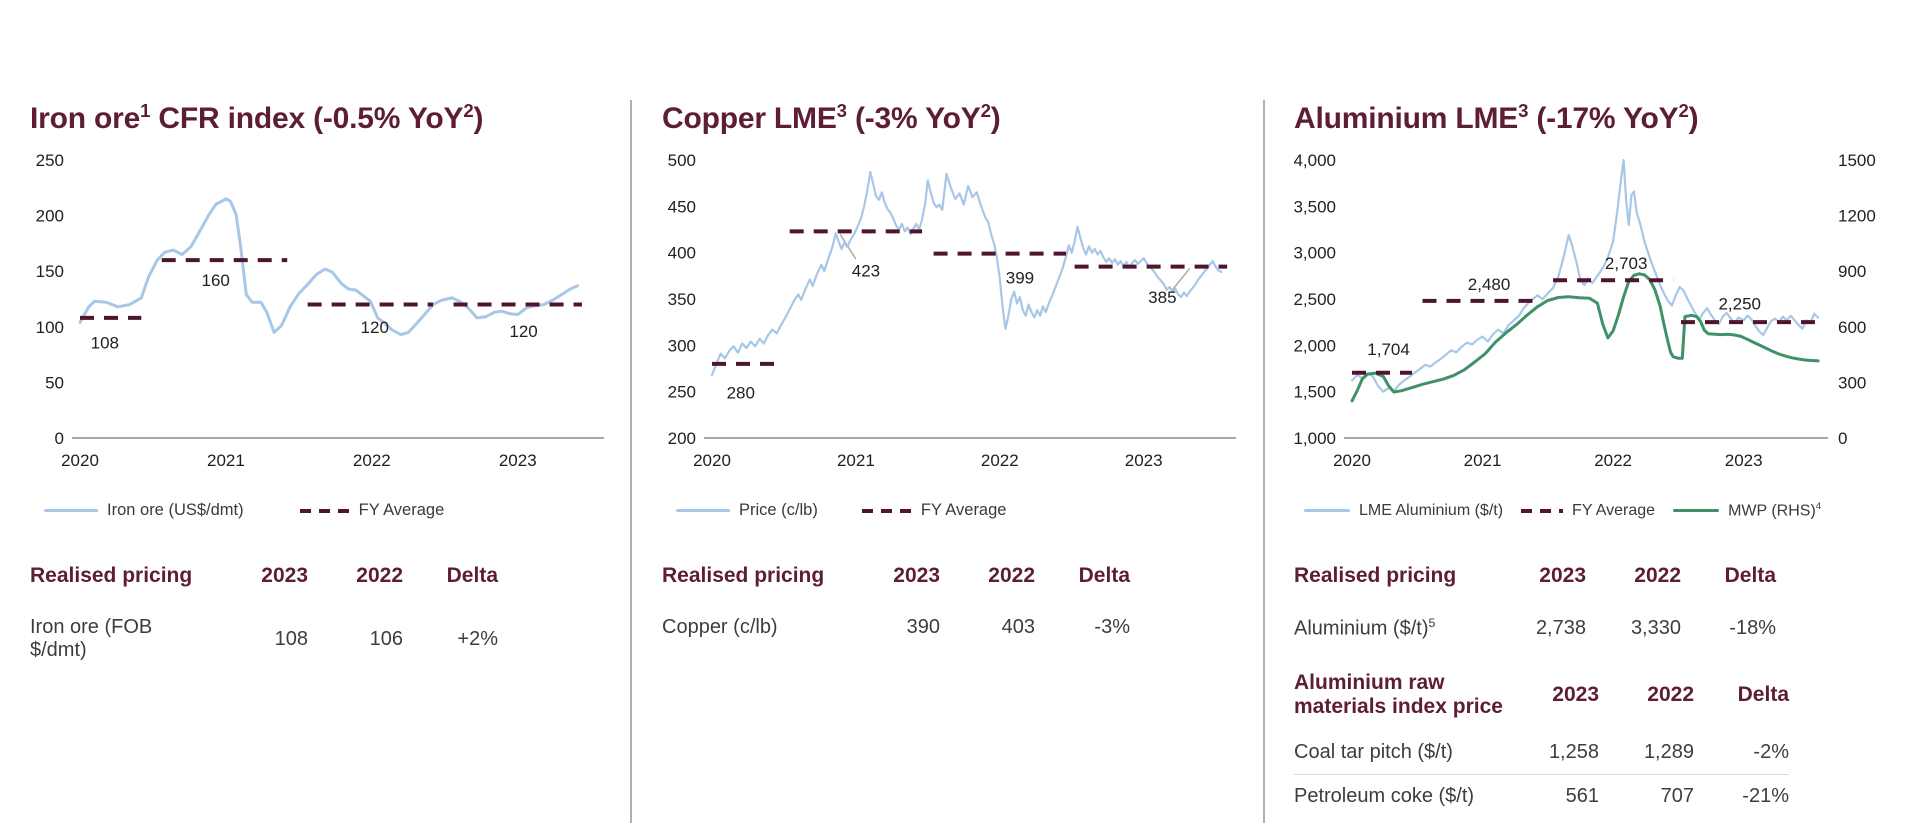 This screenshot has width=1920, height=838. I want to click on value-delta: -21%, so click(1765, 795).